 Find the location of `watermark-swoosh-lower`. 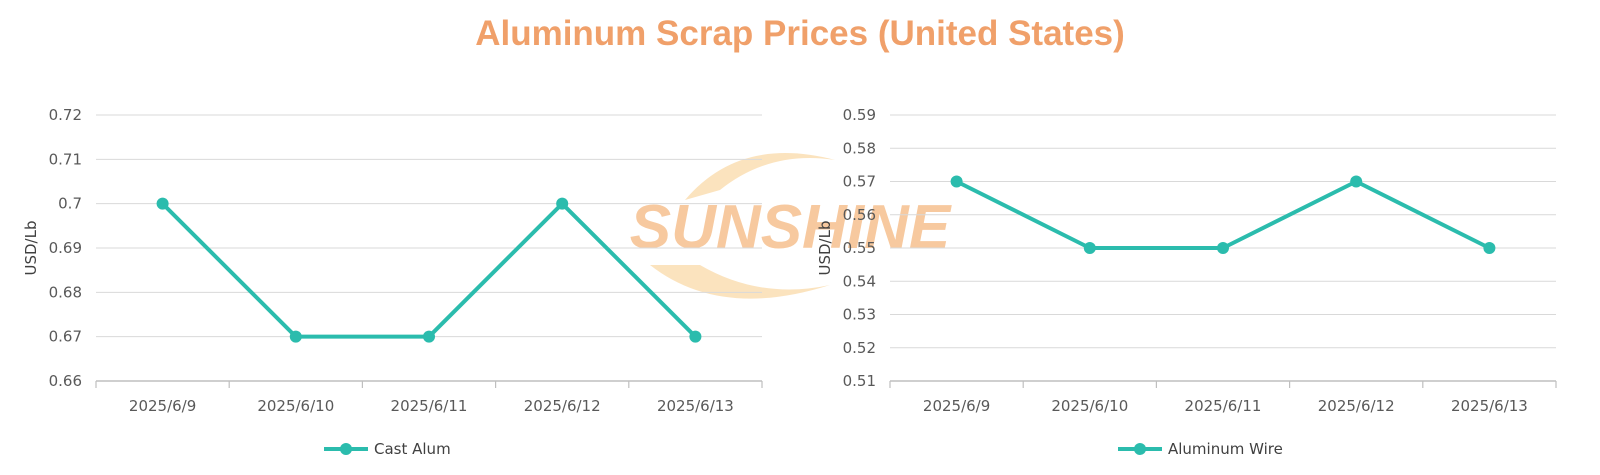

watermark-swoosh-lower is located at coordinates (740, 282).